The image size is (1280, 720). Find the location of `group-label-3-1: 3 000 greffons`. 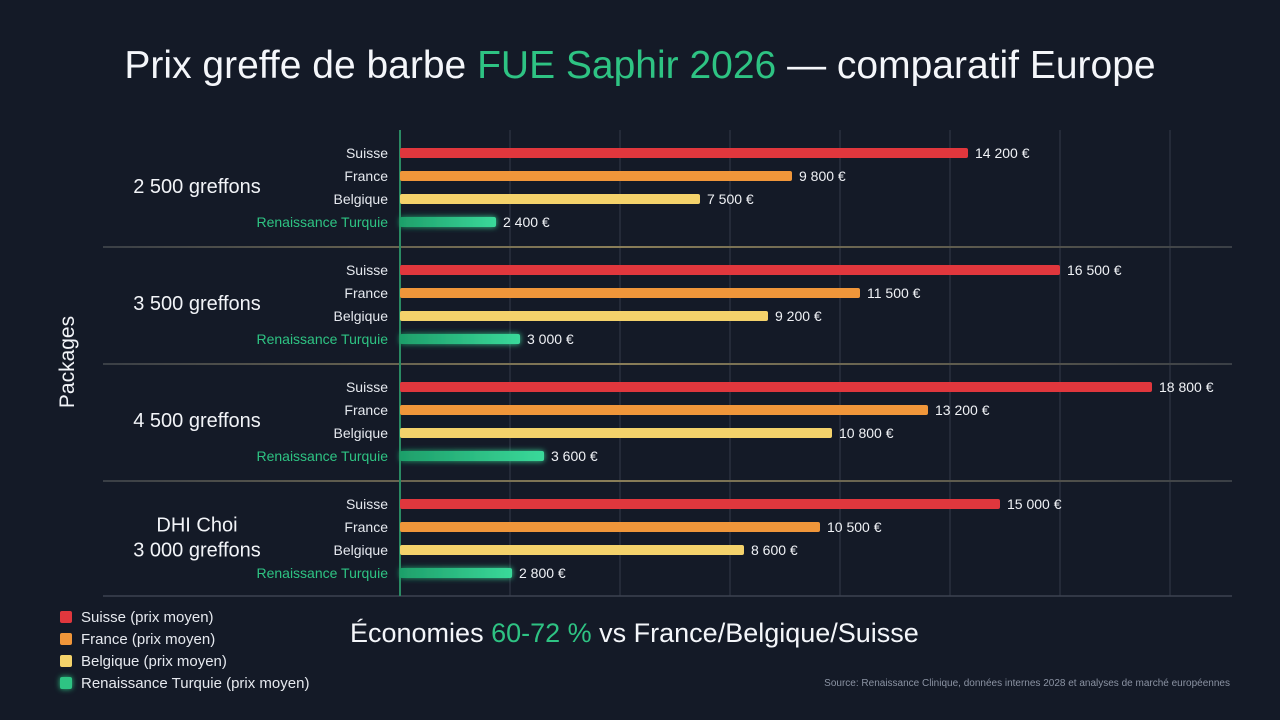

group-label-3-1: 3 000 greffons is located at coordinates (197, 551).